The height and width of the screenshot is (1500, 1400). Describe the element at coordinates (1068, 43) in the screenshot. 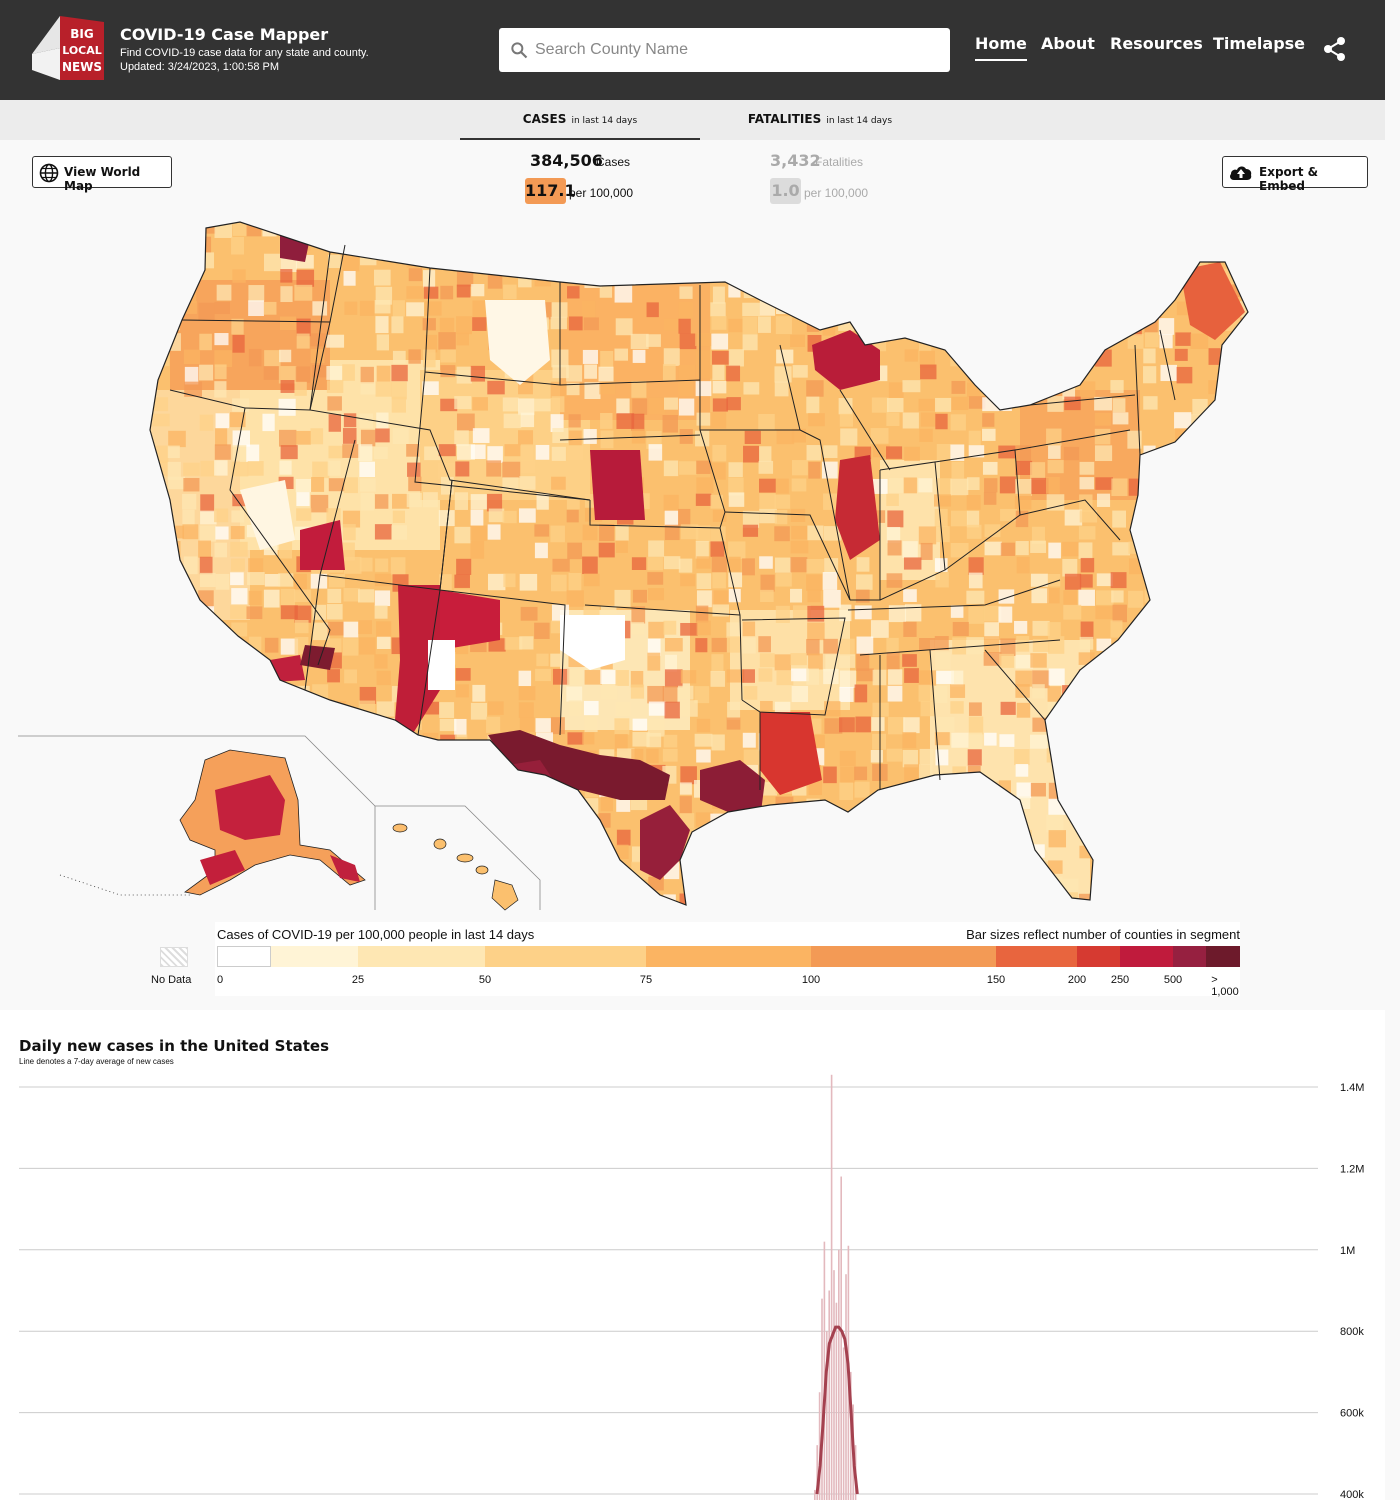

I see `nav-about: About` at that location.